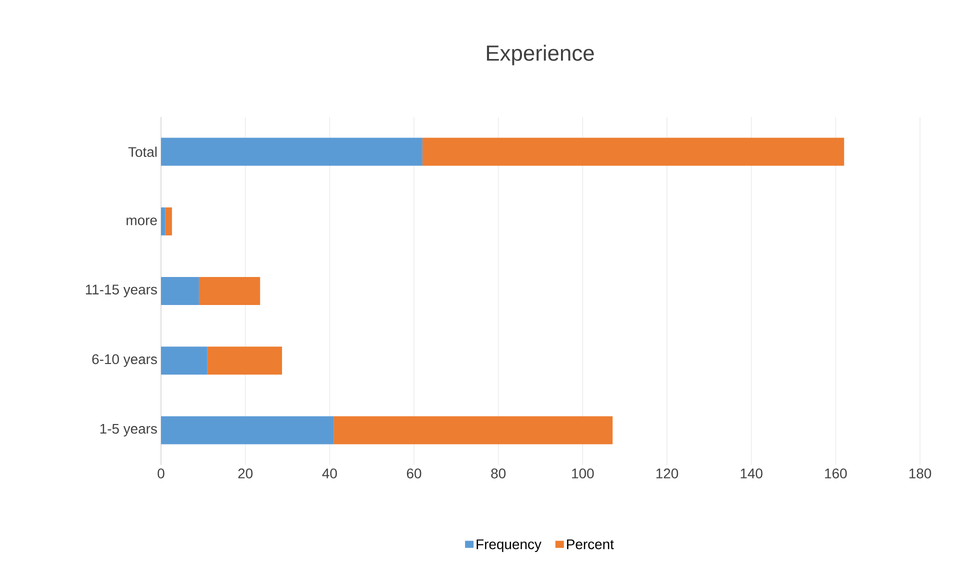  Describe the element at coordinates (583, 473) in the screenshot. I see `x-tick-label: 100` at that location.